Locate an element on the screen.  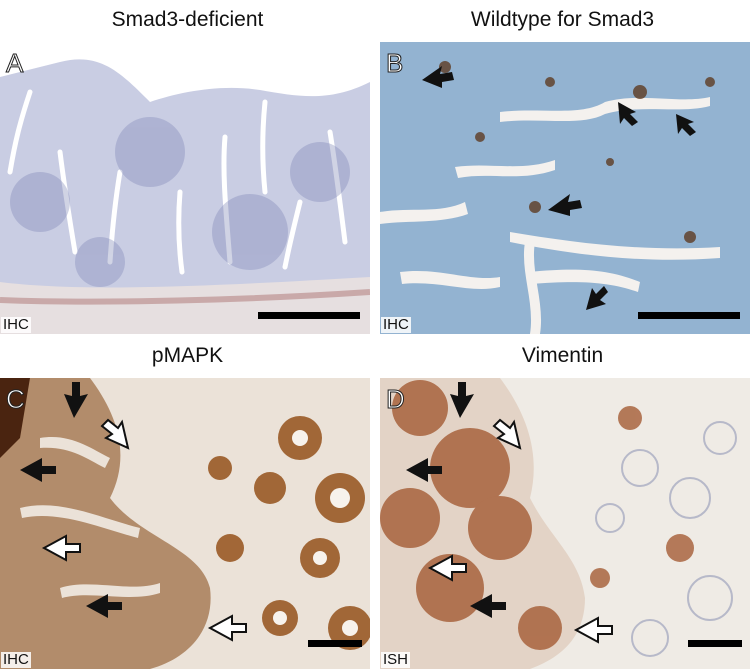
panel-b-method: IHC is located at coordinates (396, 325).